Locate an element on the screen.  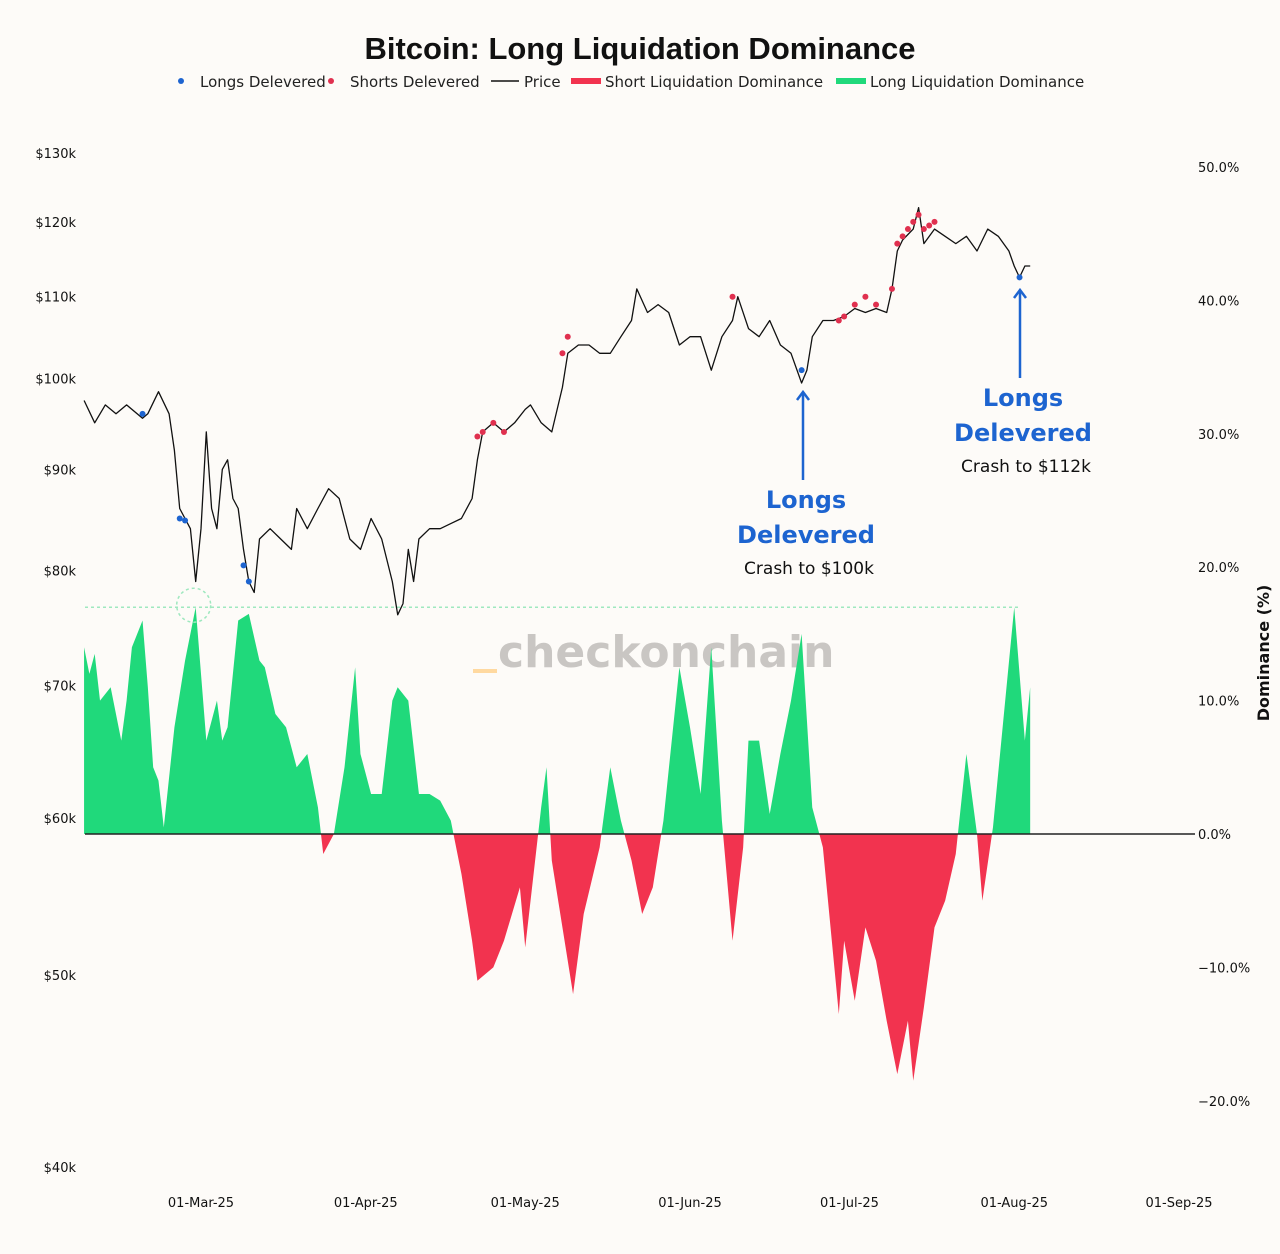
annotation-line3: Crash to $112k is located at coordinates (1026, 467).